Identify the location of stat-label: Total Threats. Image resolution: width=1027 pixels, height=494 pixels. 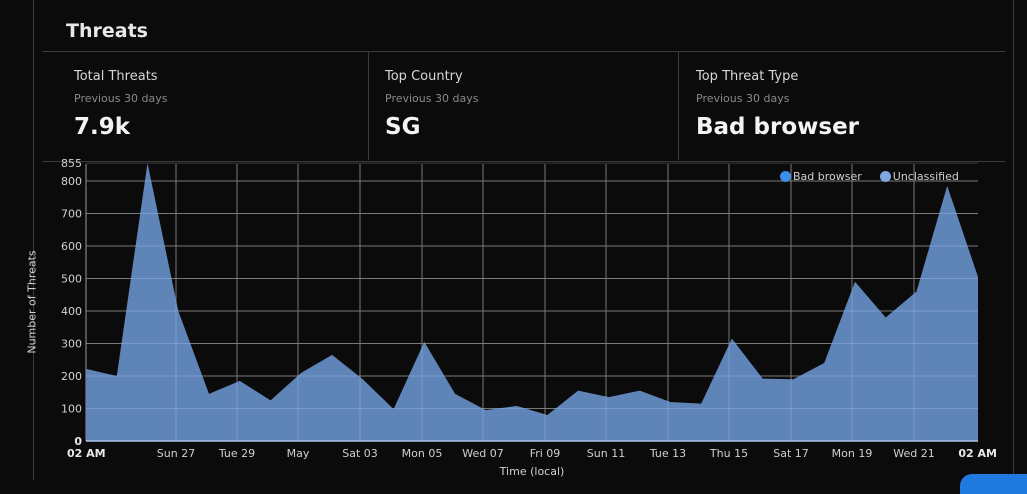
(116, 76).